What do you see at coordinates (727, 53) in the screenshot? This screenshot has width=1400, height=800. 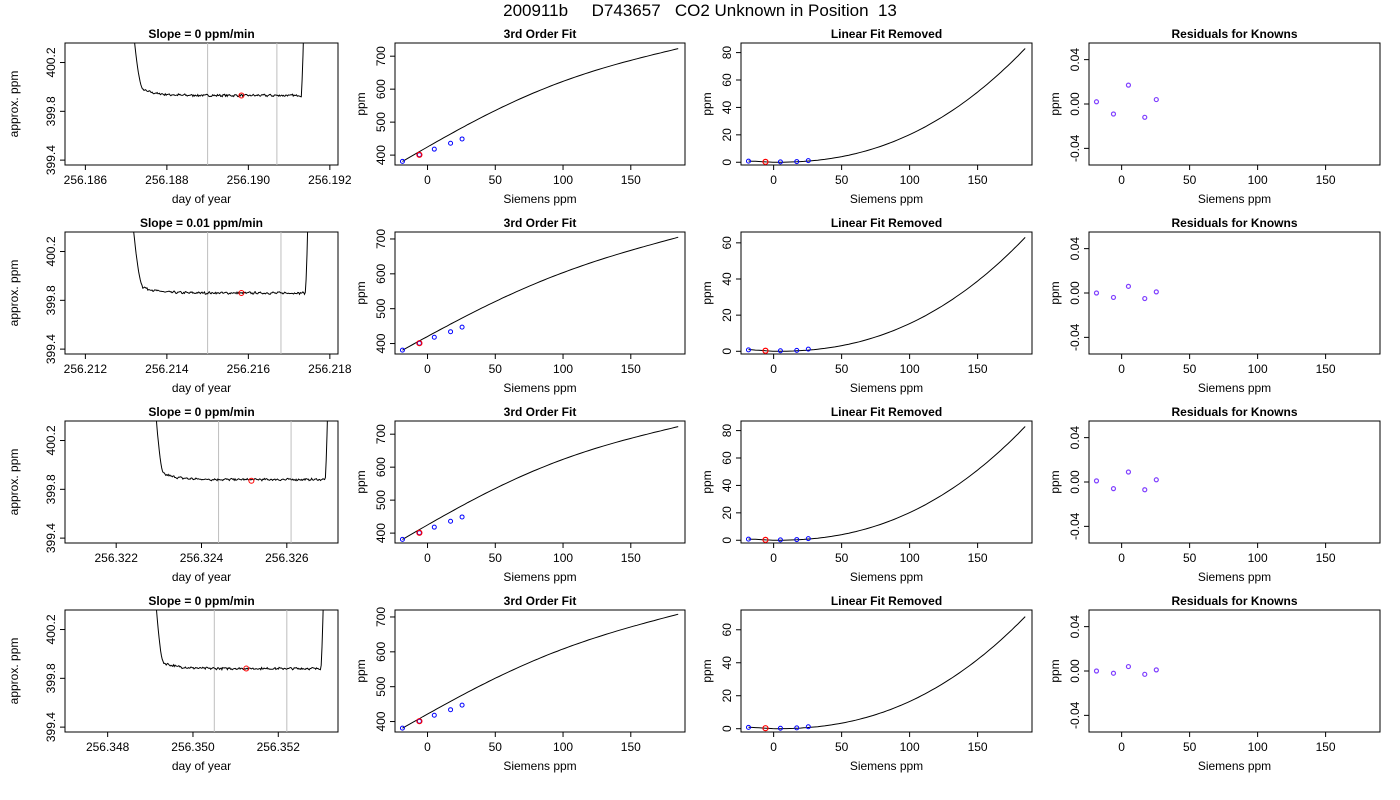 I see `y-tick-label: 80` at bounding box center [727, 53].